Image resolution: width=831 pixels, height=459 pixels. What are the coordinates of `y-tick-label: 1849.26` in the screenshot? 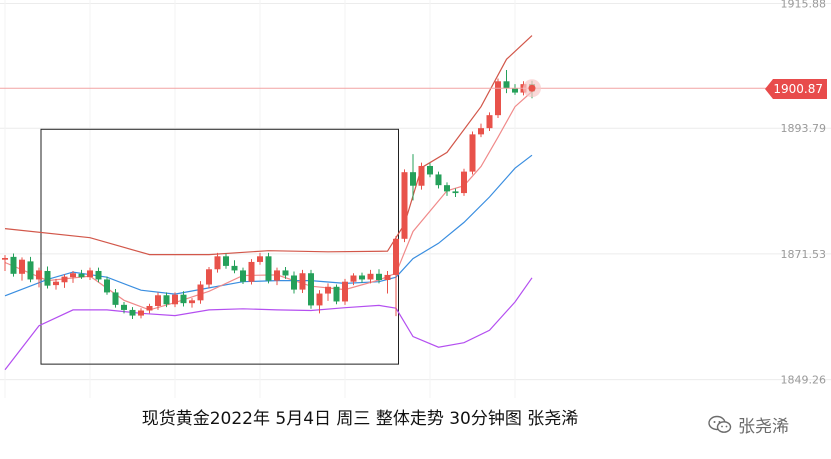 It's located at (804, 380).